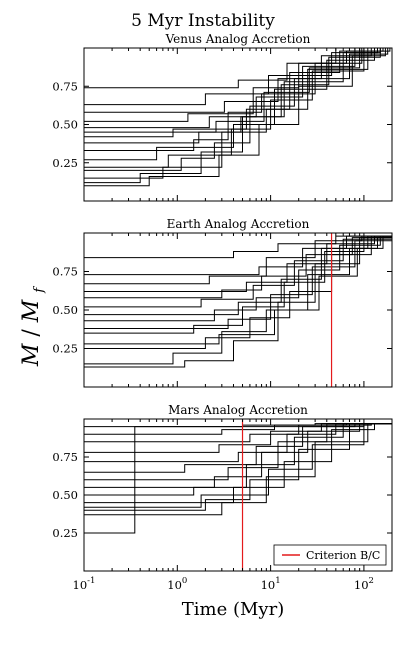 This screenshot has height=651, width=407. What do you see at coordinates (31, 311) in the screenshot?
I see `y-axis-label-mf: M` at bounding box center [31, 311].